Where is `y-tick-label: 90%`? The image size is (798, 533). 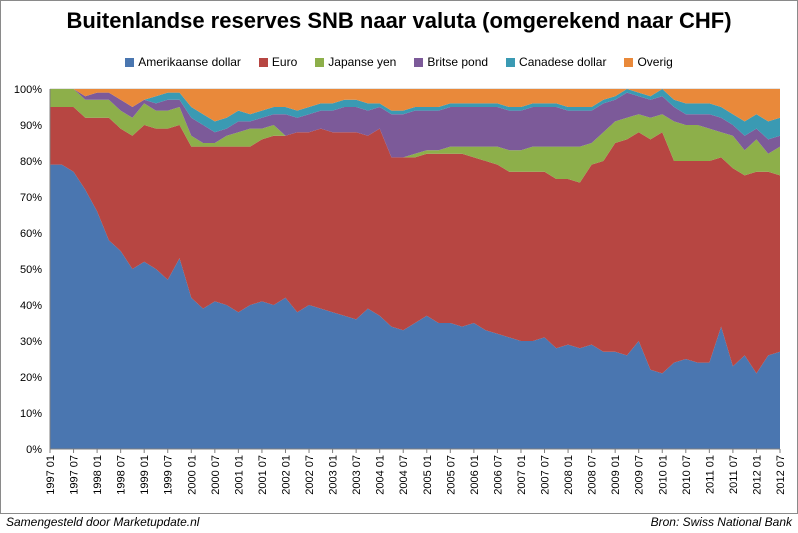
y-tick-label: 90% is located at coordinates (31, 126).